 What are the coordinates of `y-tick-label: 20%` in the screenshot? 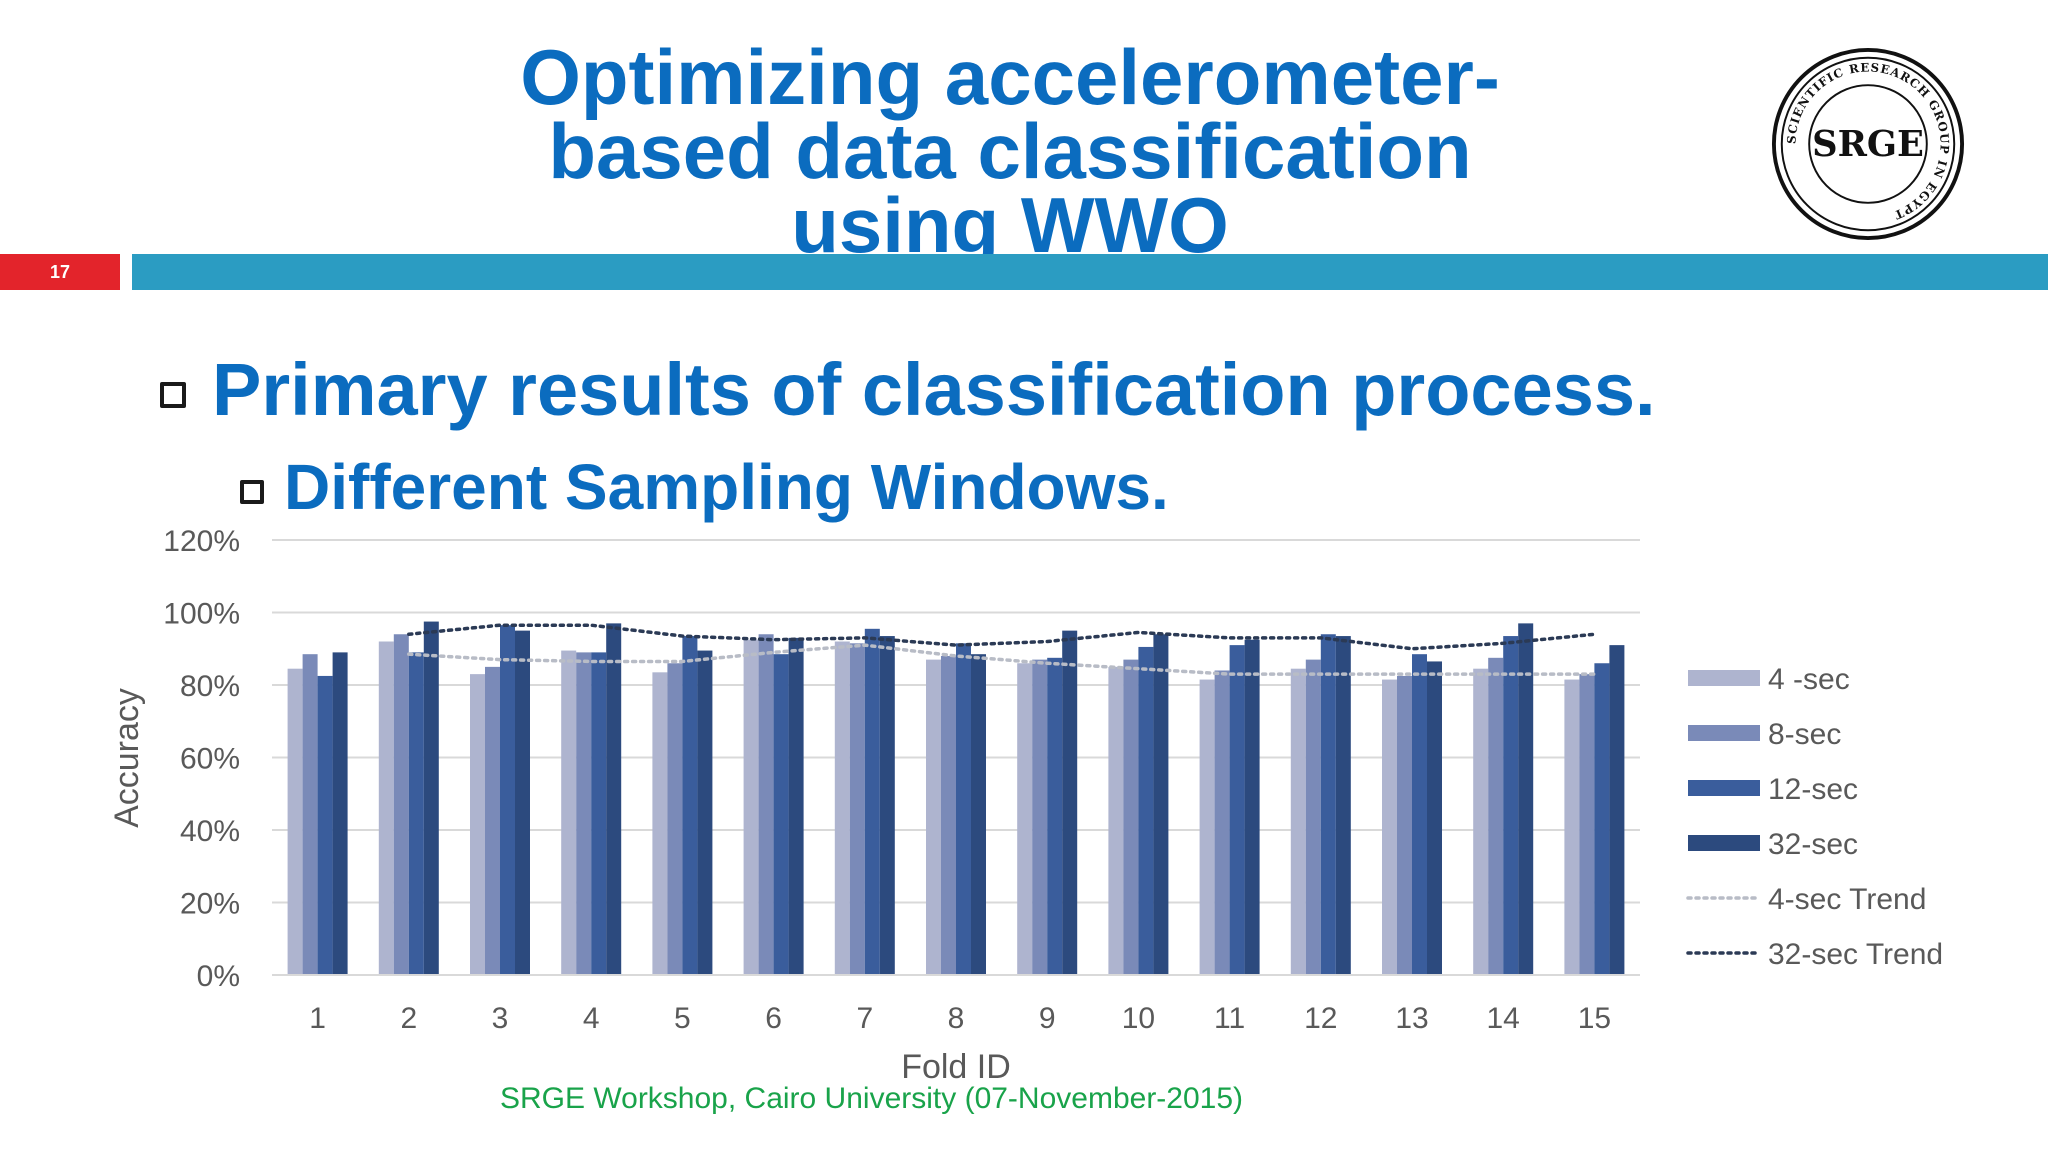 It's located at (210, 904).